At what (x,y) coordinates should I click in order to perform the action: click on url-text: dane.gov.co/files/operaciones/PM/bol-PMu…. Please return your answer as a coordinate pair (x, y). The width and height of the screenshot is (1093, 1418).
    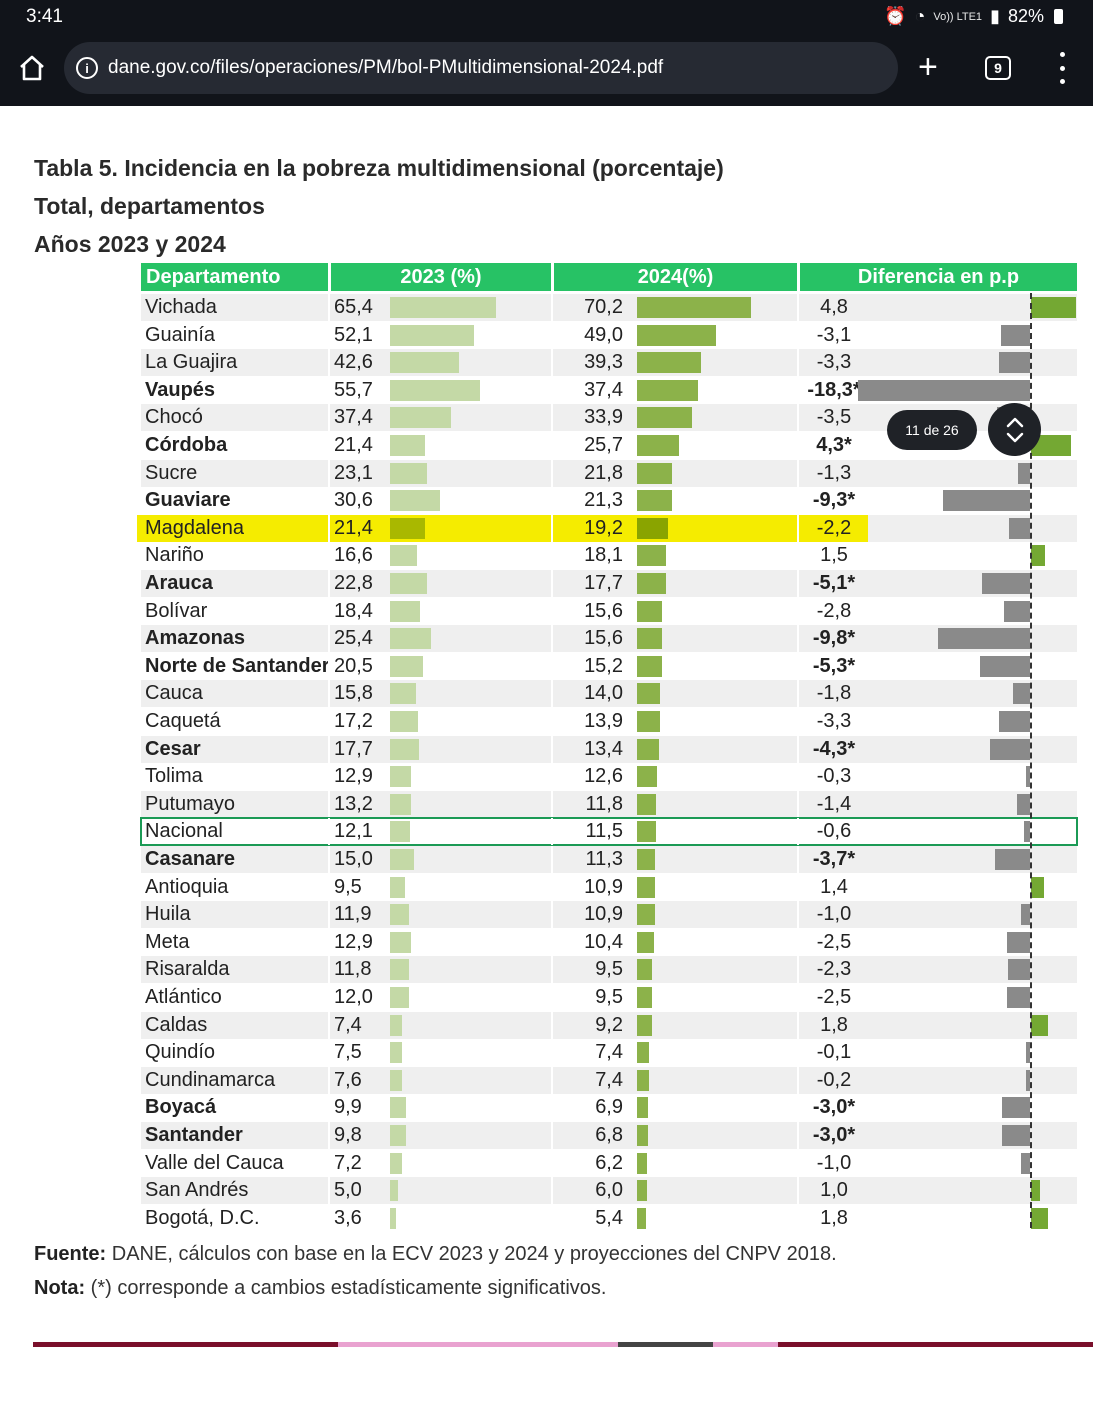
    Looking at the image, I should click on (386, 67).